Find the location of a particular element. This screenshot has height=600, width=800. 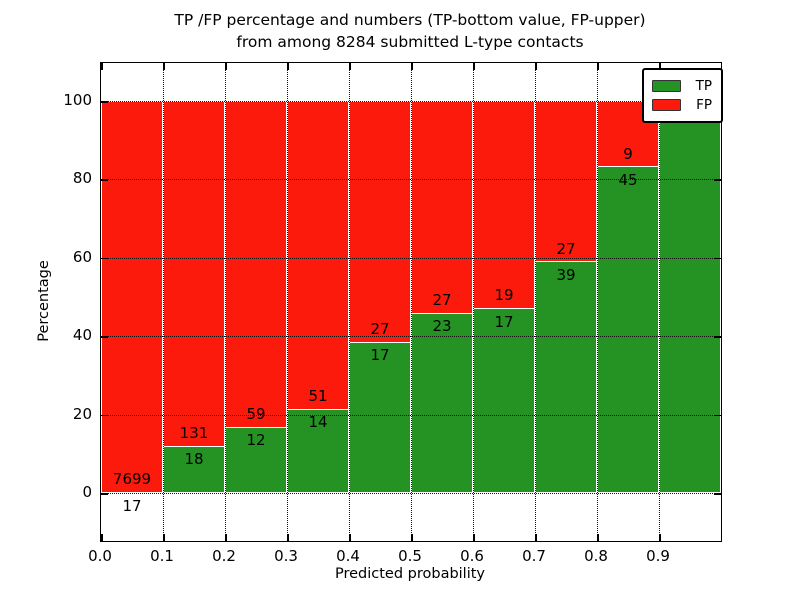

tp-count-label: 18 is located at coordinates (194, 459).